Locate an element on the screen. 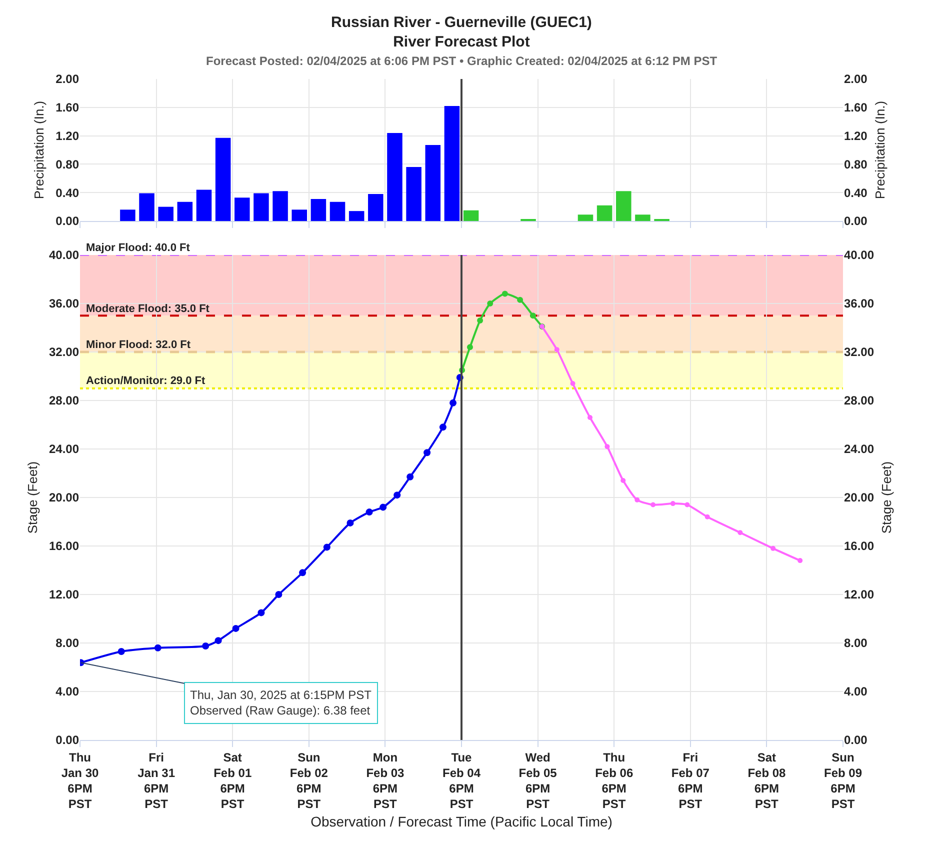 The image size is (948, 843). y2-tick-label: 32.00 is located at coordinates (859, 352).